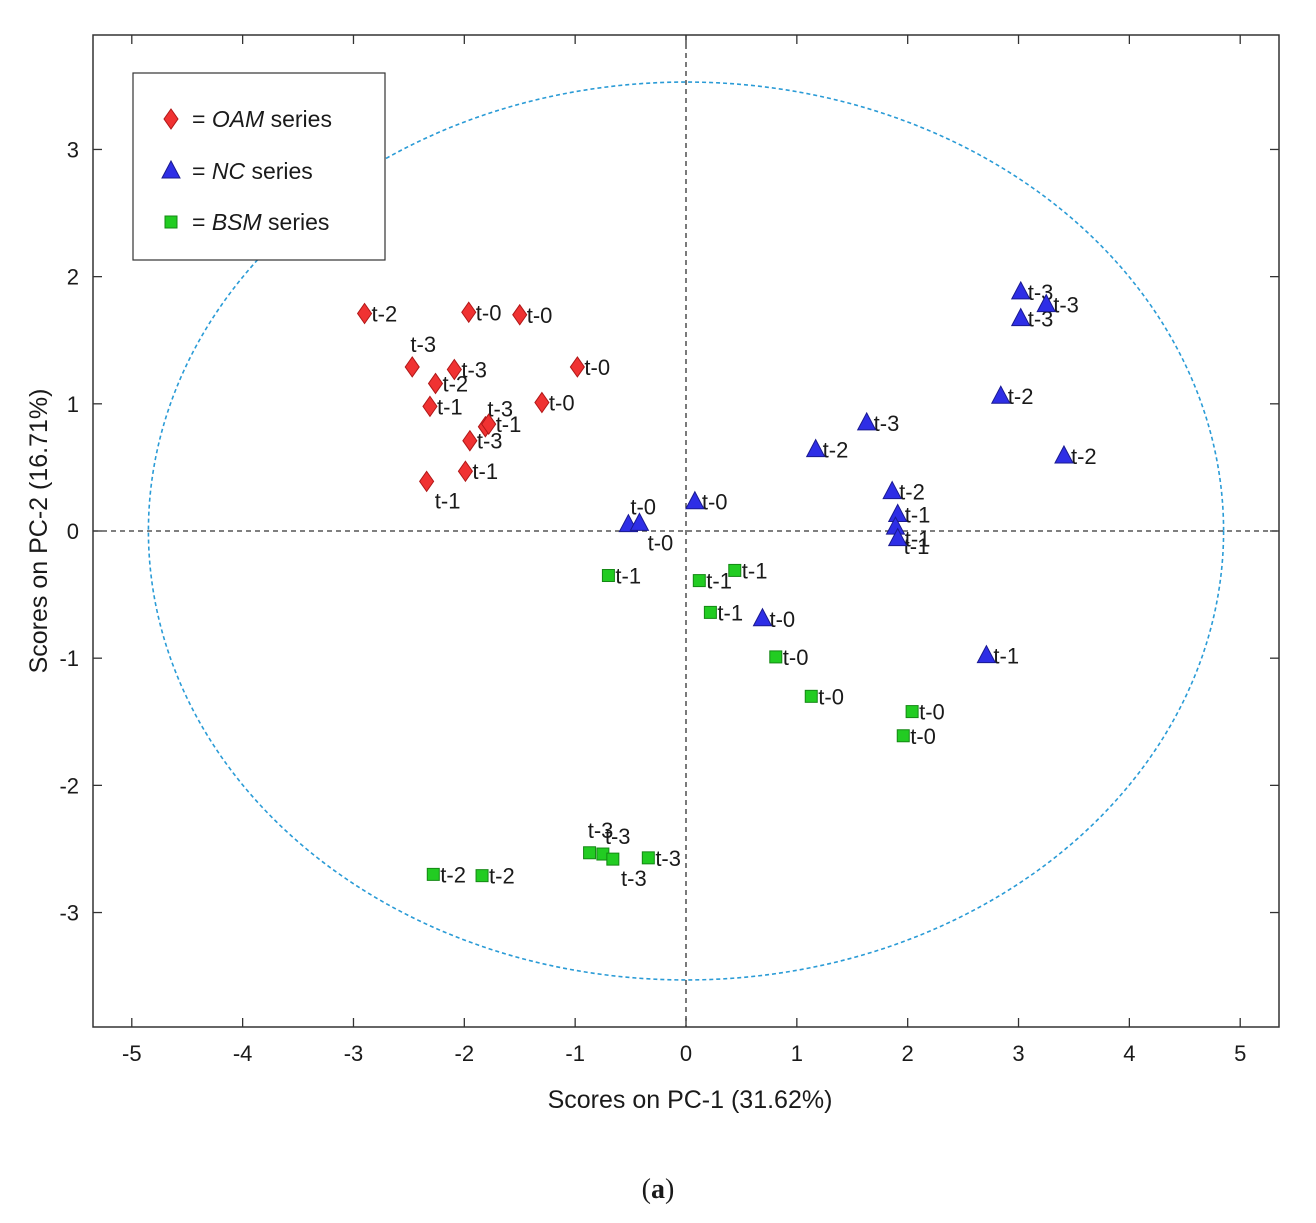 The image size is (1316, 1223). I want to click on y-tick-label: 2, so click(73, 277).